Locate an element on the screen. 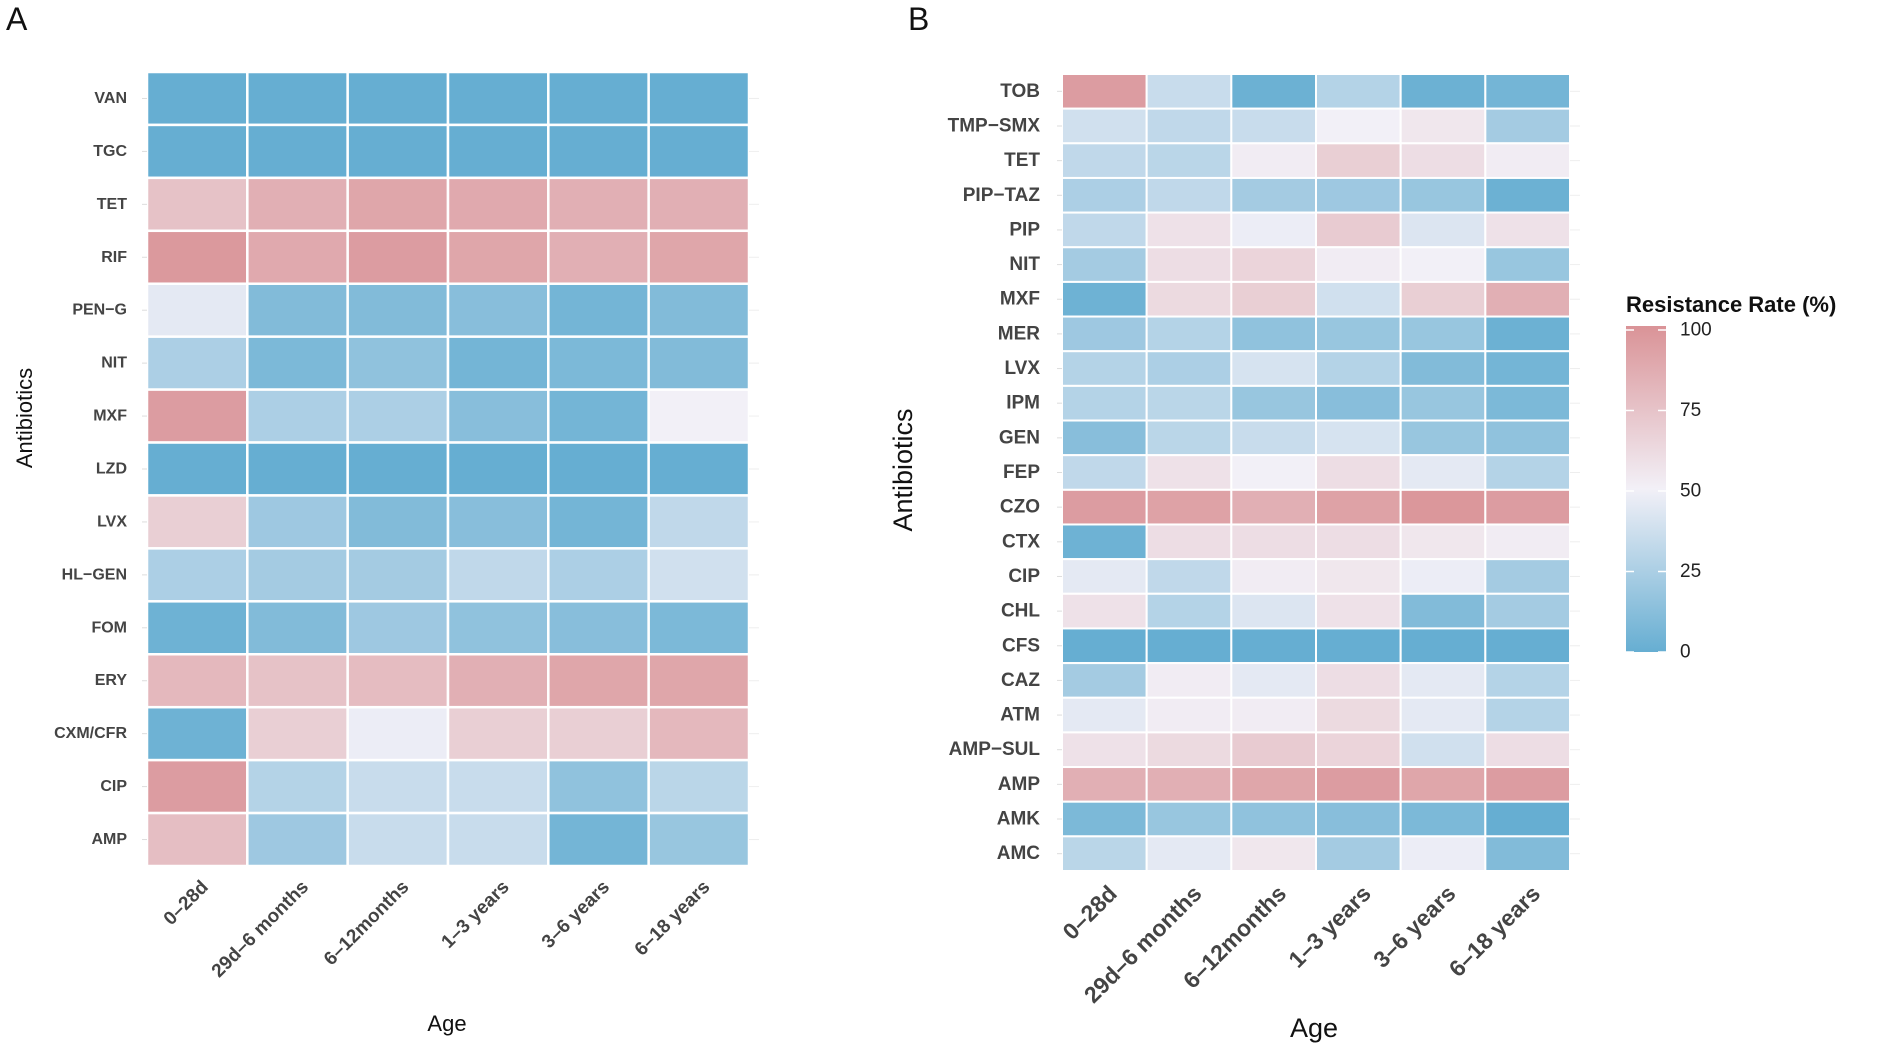  heatmap-cell-chl-1-3-years is located at coordinates (1358, 611).